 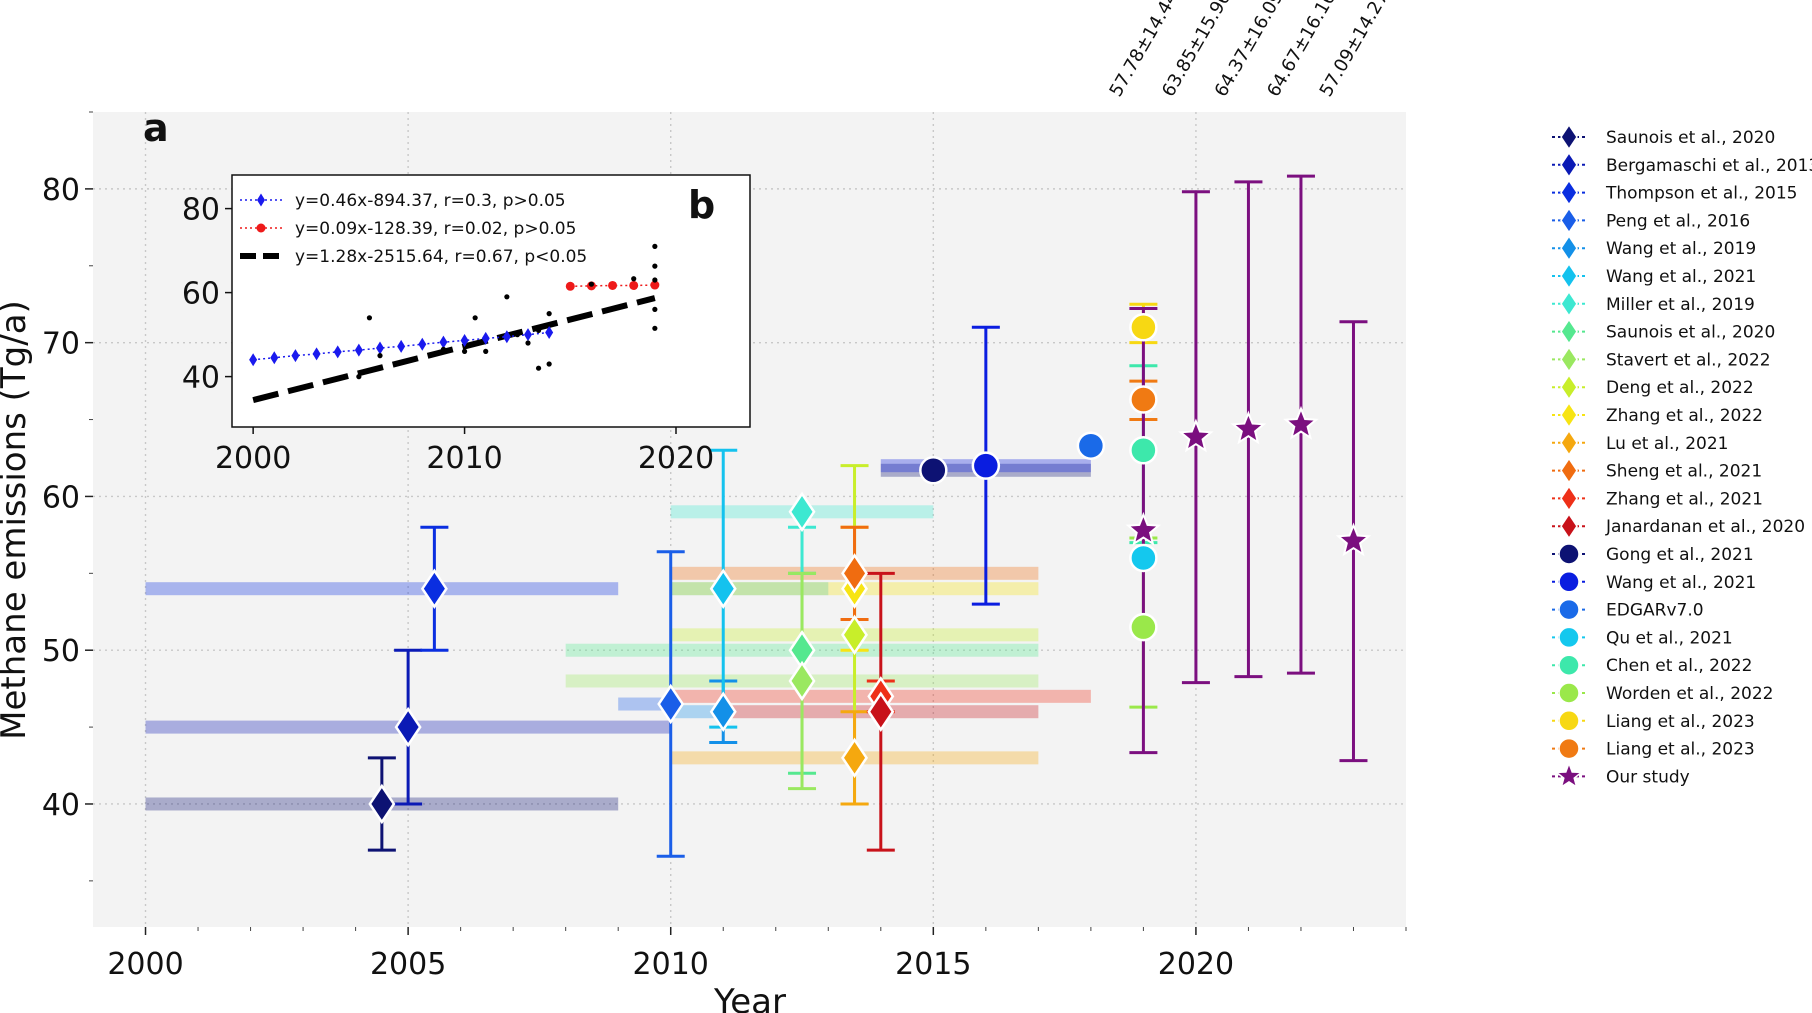 I want to click on inset-regression-line-all, so click(x=454, y=349).